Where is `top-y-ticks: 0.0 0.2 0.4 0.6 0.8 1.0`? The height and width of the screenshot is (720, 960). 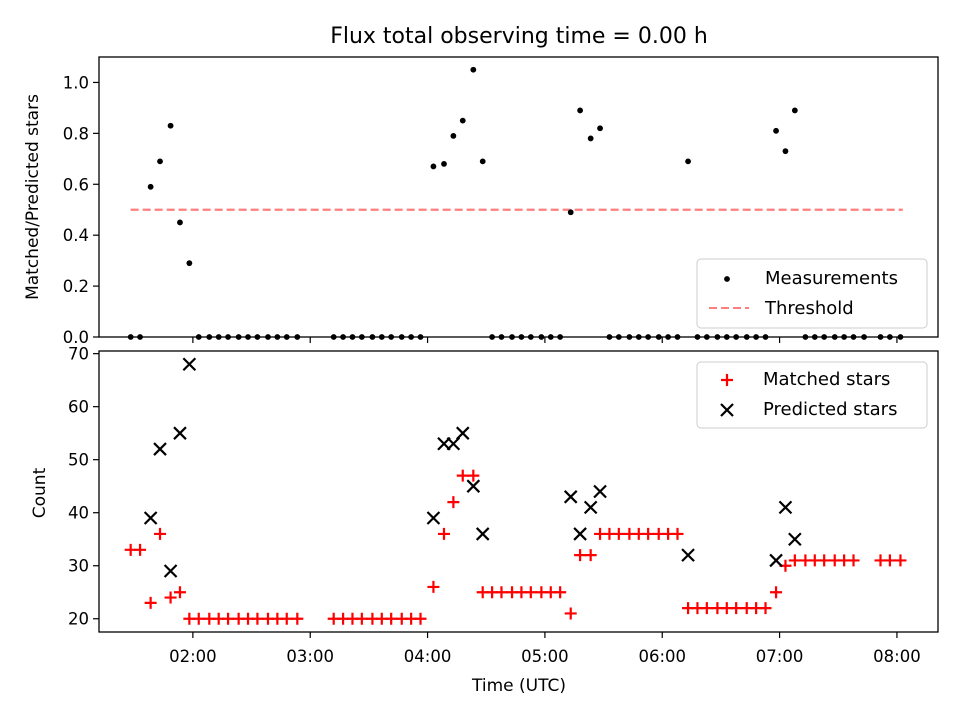 top-y-ticks: 0.0 0.2 0.4 0.6 0.8 1.0 is located at coordinates (81, 210).